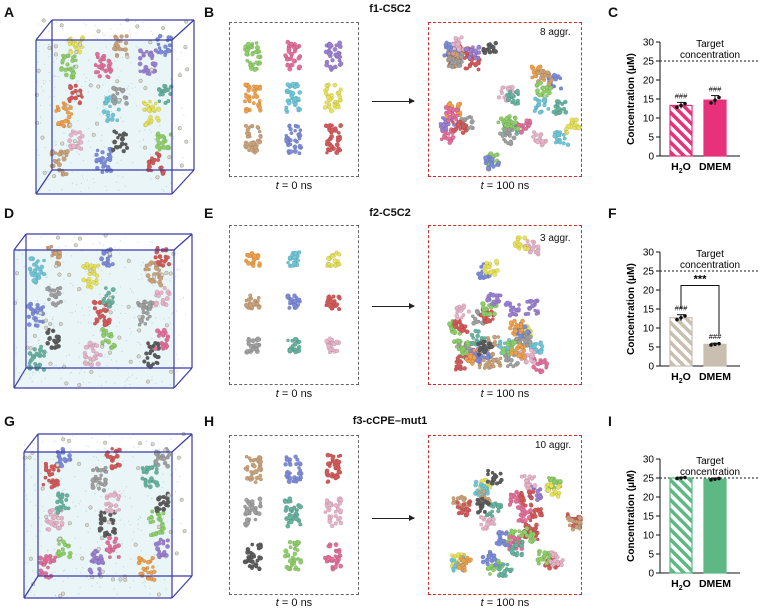 The width and height of the screenshot is (763, 610). I want to click on y-axis-label: Concentration (μM), so click(631, 99).